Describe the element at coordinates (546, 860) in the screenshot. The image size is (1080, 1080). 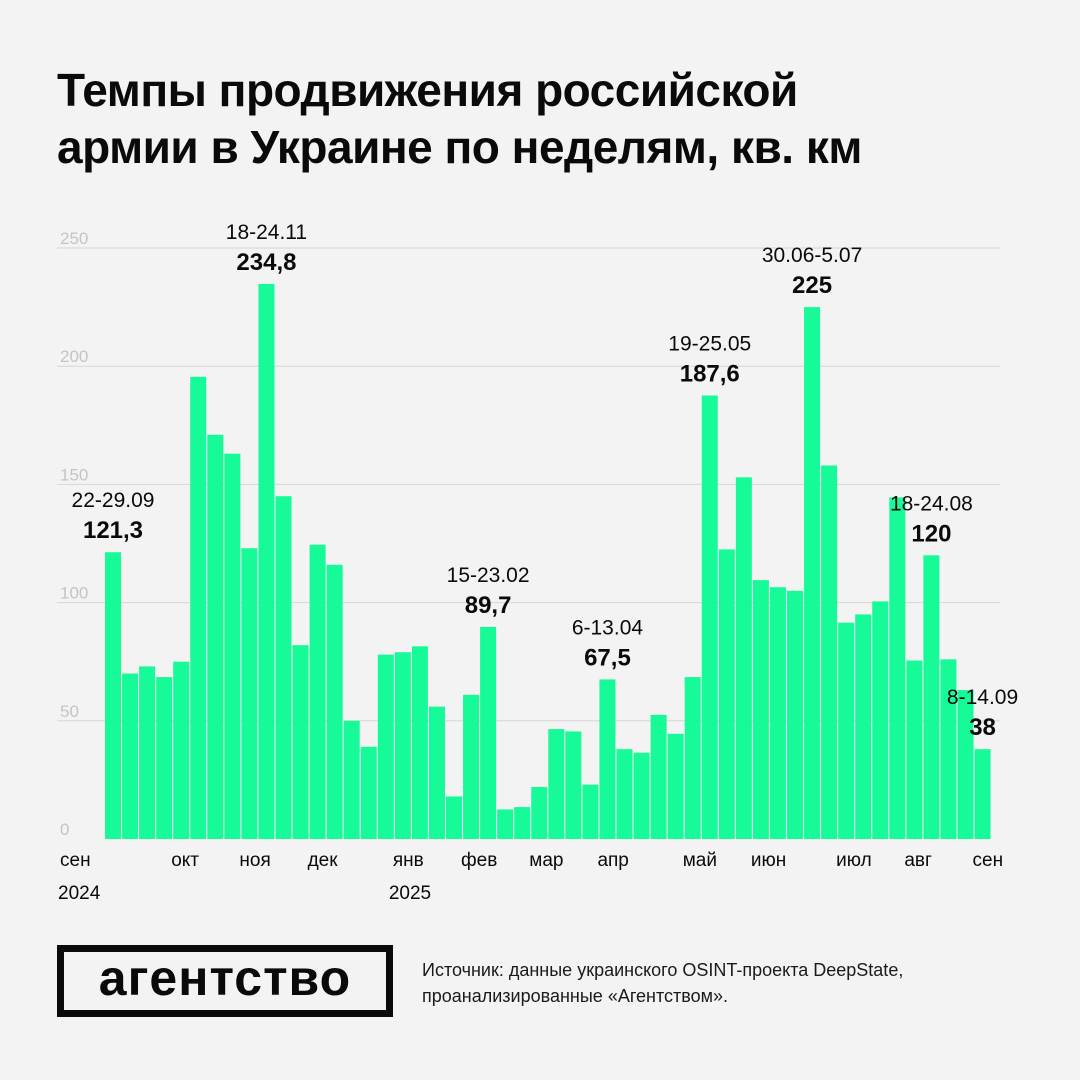
I see `x-month-label: мар` at that location.